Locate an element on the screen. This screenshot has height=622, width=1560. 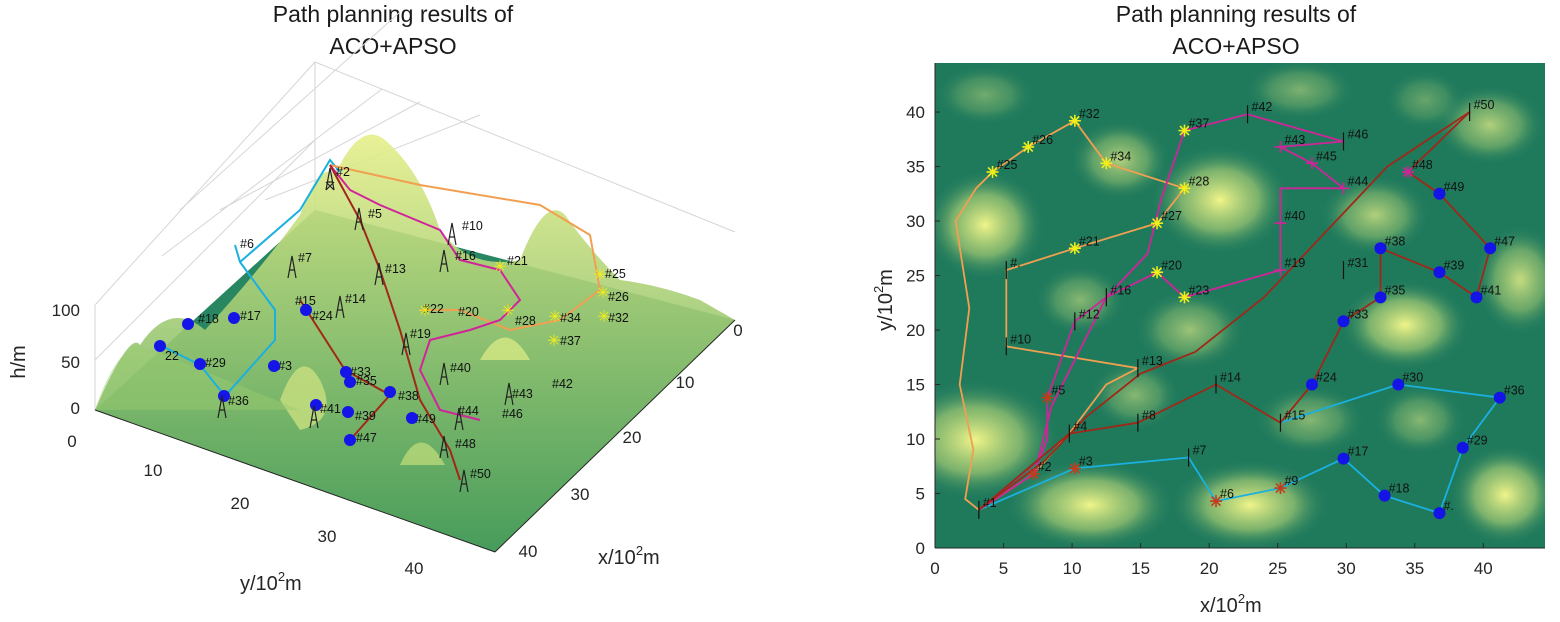
node-label: #21 is located at coordinates (1089, 241).